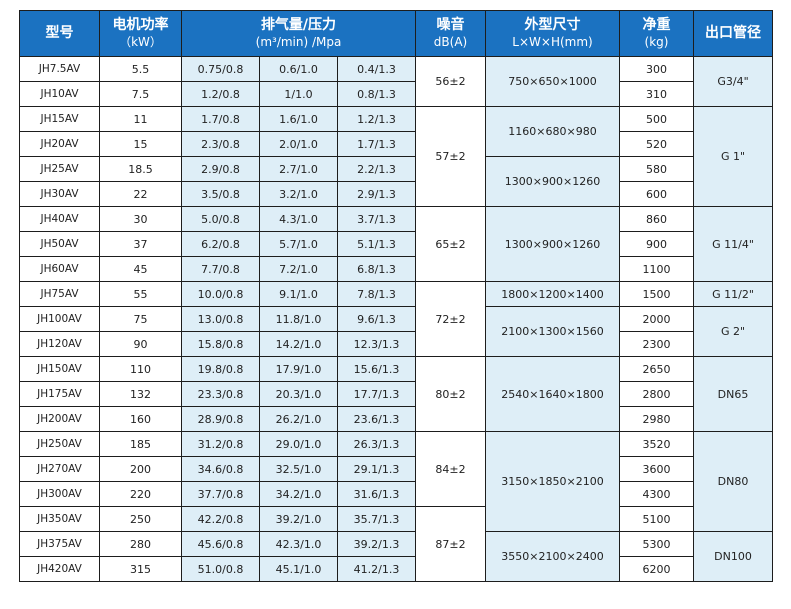  What do you see at coordinates (298, 544) in the screenshot?
I see `flow-1.0-cell: 42.3/1.0` at bounding box center [298, 544].